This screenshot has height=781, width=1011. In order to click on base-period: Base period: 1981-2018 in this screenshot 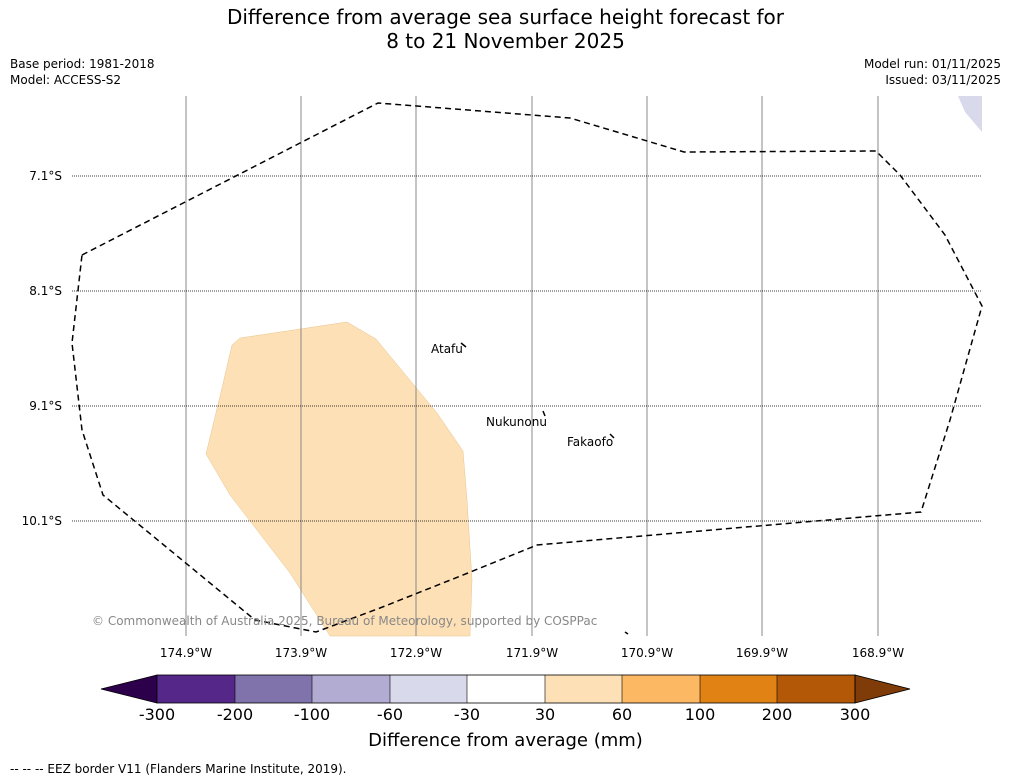, I will do `click(82, 64)`.